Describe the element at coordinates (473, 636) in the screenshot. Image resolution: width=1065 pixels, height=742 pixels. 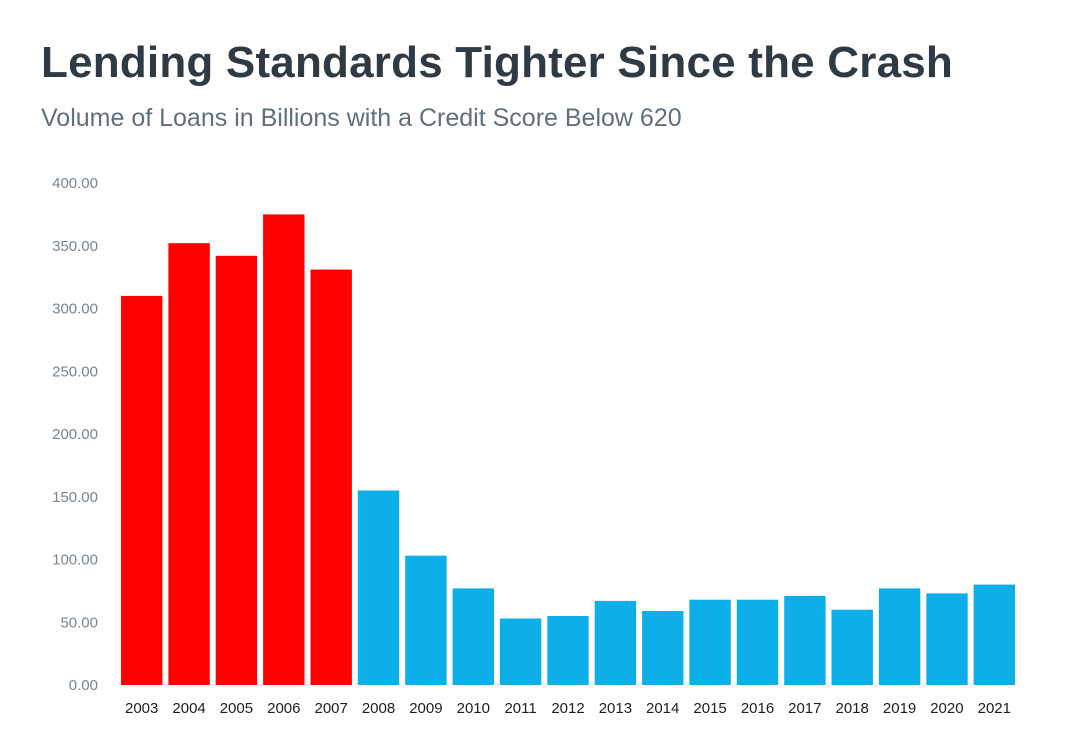
I see `bar-2010` at that location.